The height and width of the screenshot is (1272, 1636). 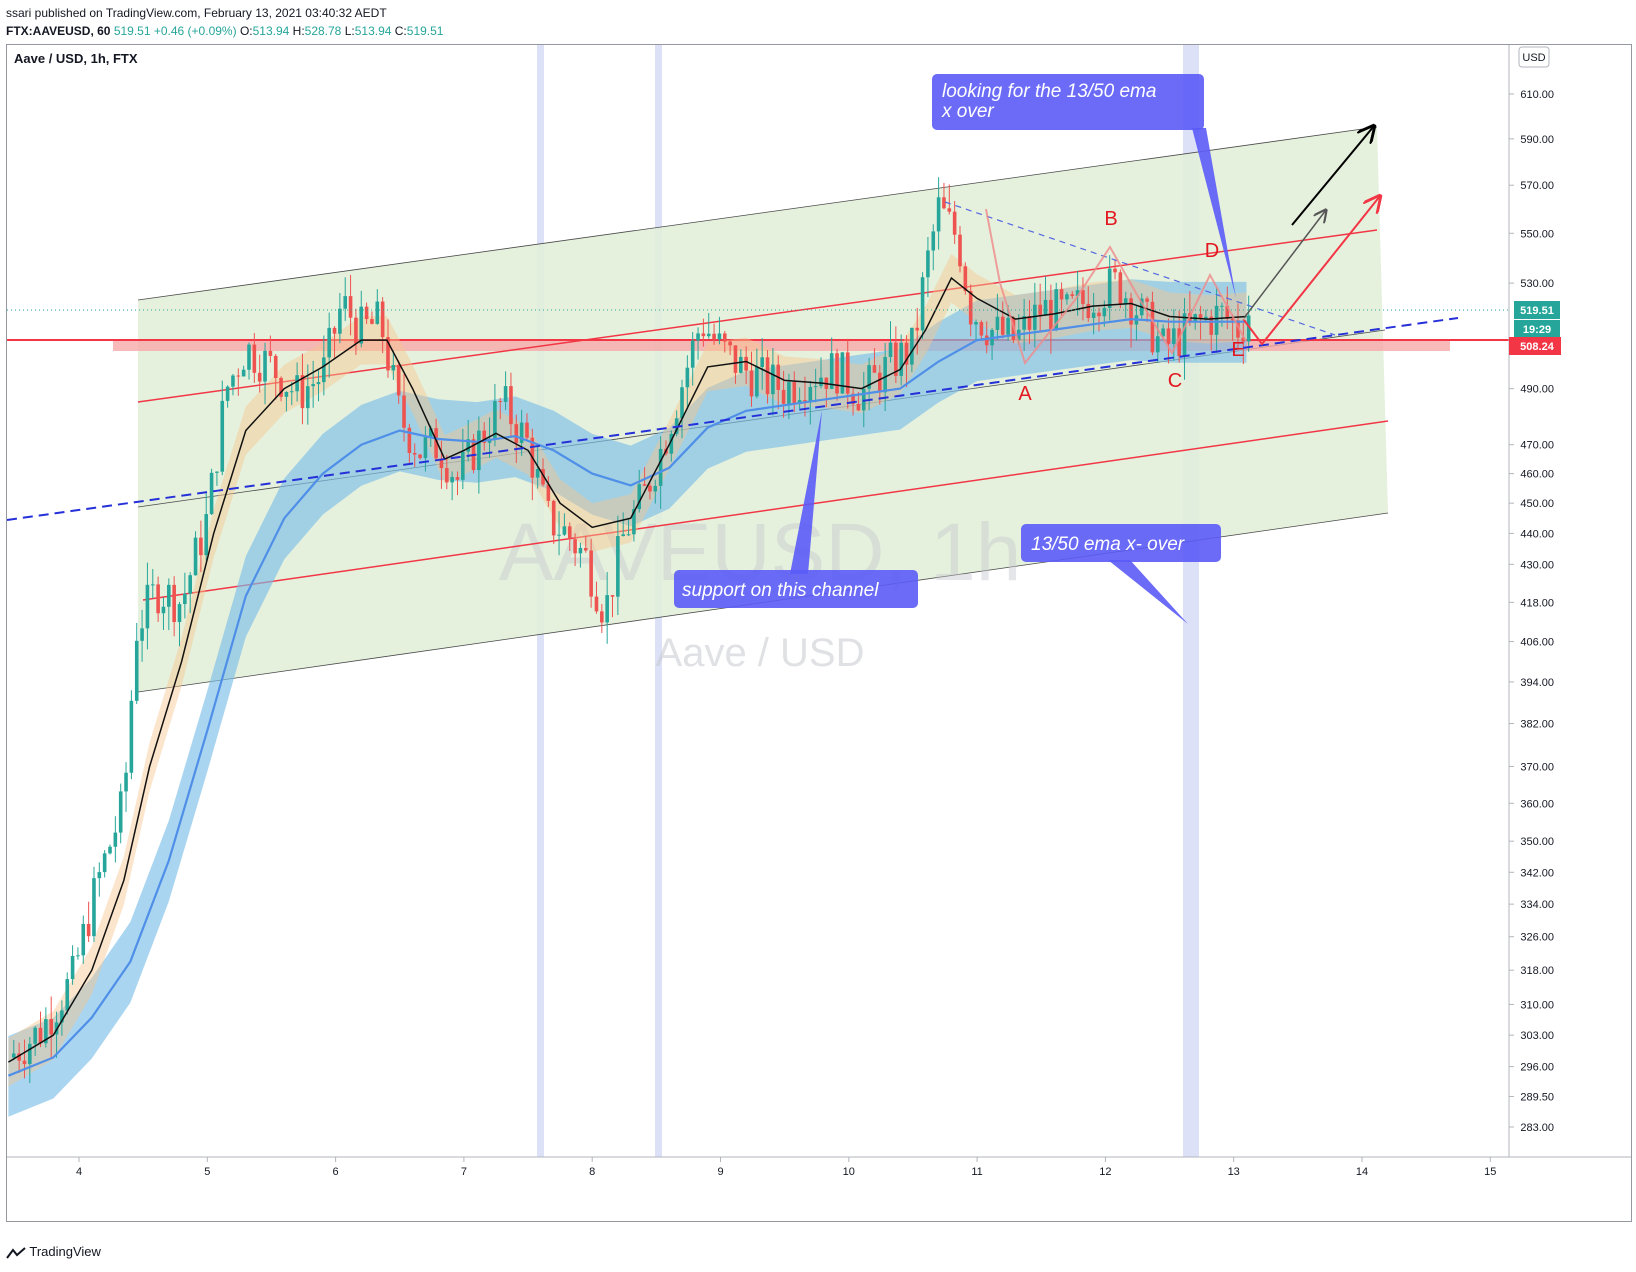 I want to click on wave-label-c: C, so click(x=1175, y=381).